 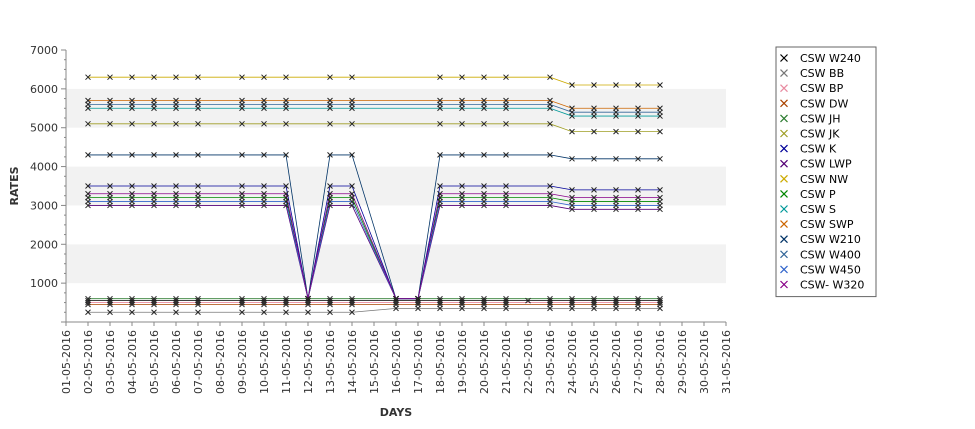 I want to click on y-axis-title: RATES, so click(x=14, y=185).